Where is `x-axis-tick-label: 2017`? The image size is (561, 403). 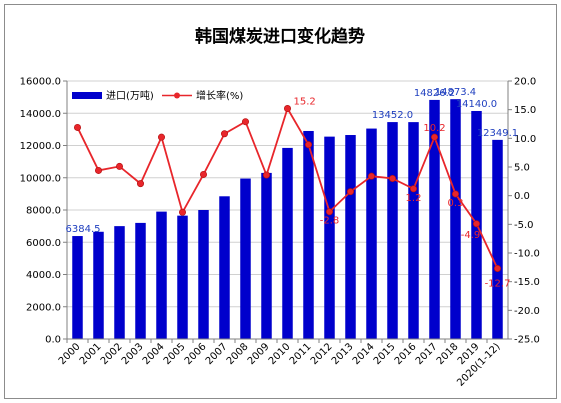 x-axis-tick-label: 2017 is located at coordinates (427, 354).